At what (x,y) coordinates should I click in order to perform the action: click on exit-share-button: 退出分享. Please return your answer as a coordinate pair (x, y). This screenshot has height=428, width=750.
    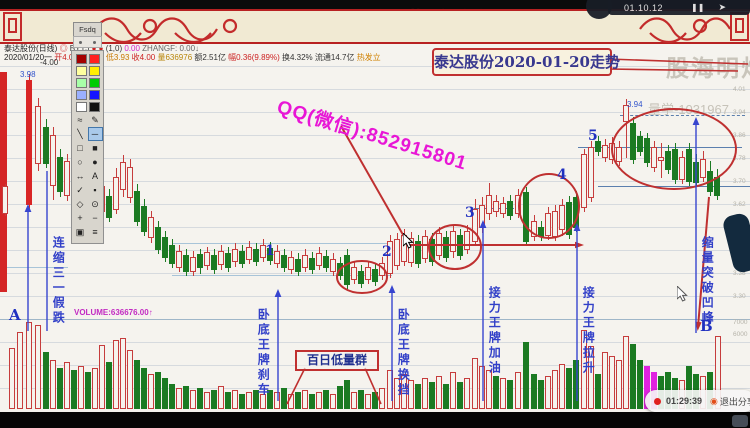
    Looking at the image, I should click on (734, 401).